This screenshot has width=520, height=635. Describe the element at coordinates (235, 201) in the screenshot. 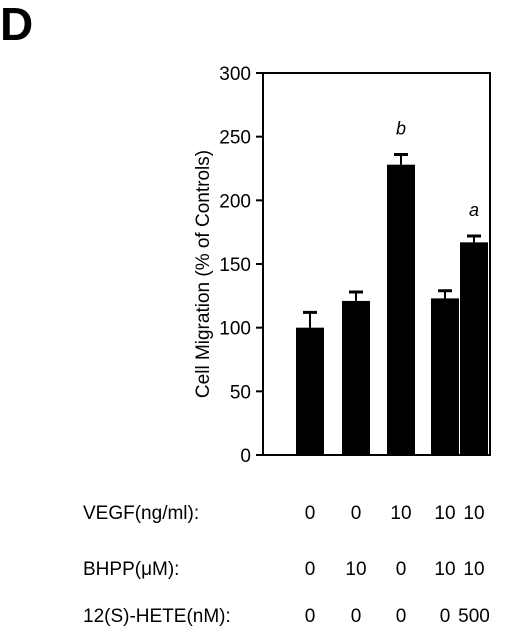

I see `y-tick-label: 200` at that location.